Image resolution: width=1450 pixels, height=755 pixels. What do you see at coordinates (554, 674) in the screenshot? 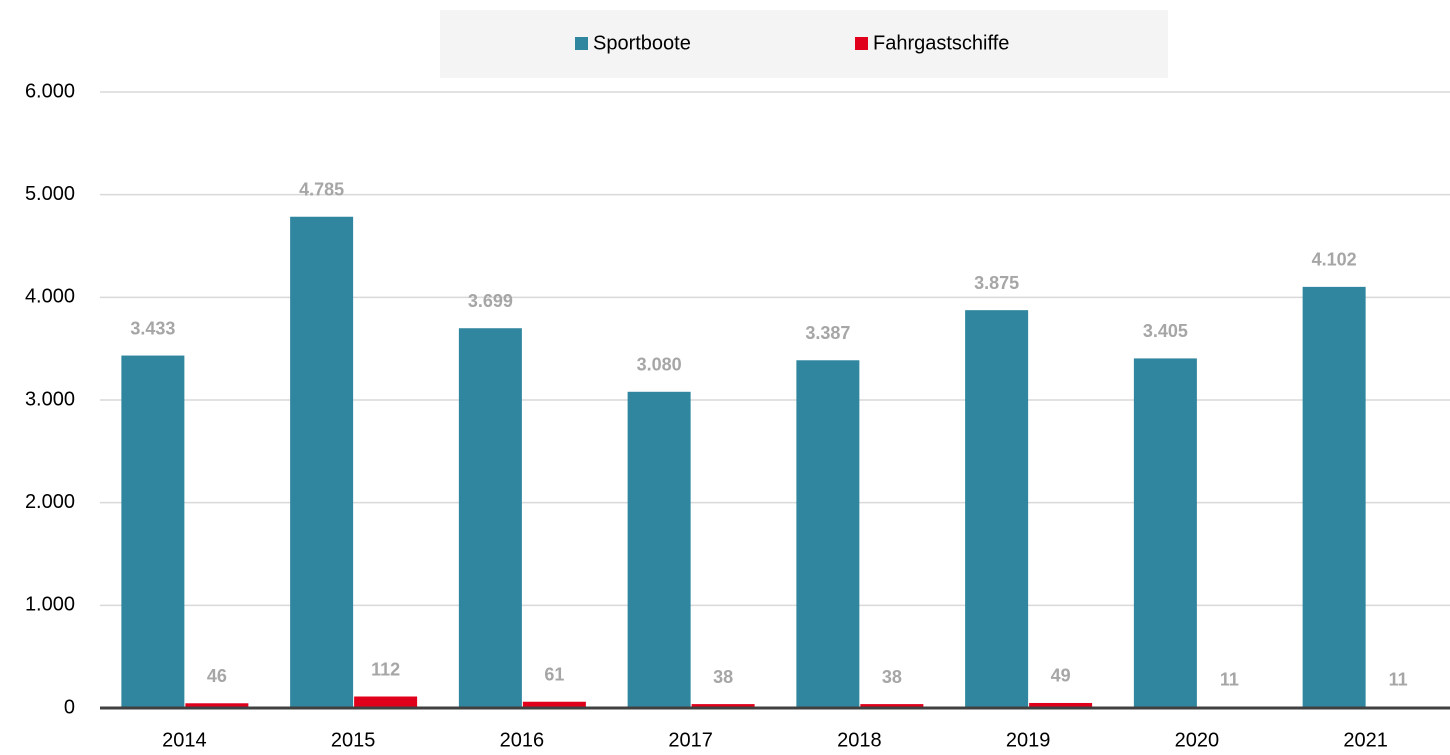
I see `data-label: 61` at bounding box center [554, 674].